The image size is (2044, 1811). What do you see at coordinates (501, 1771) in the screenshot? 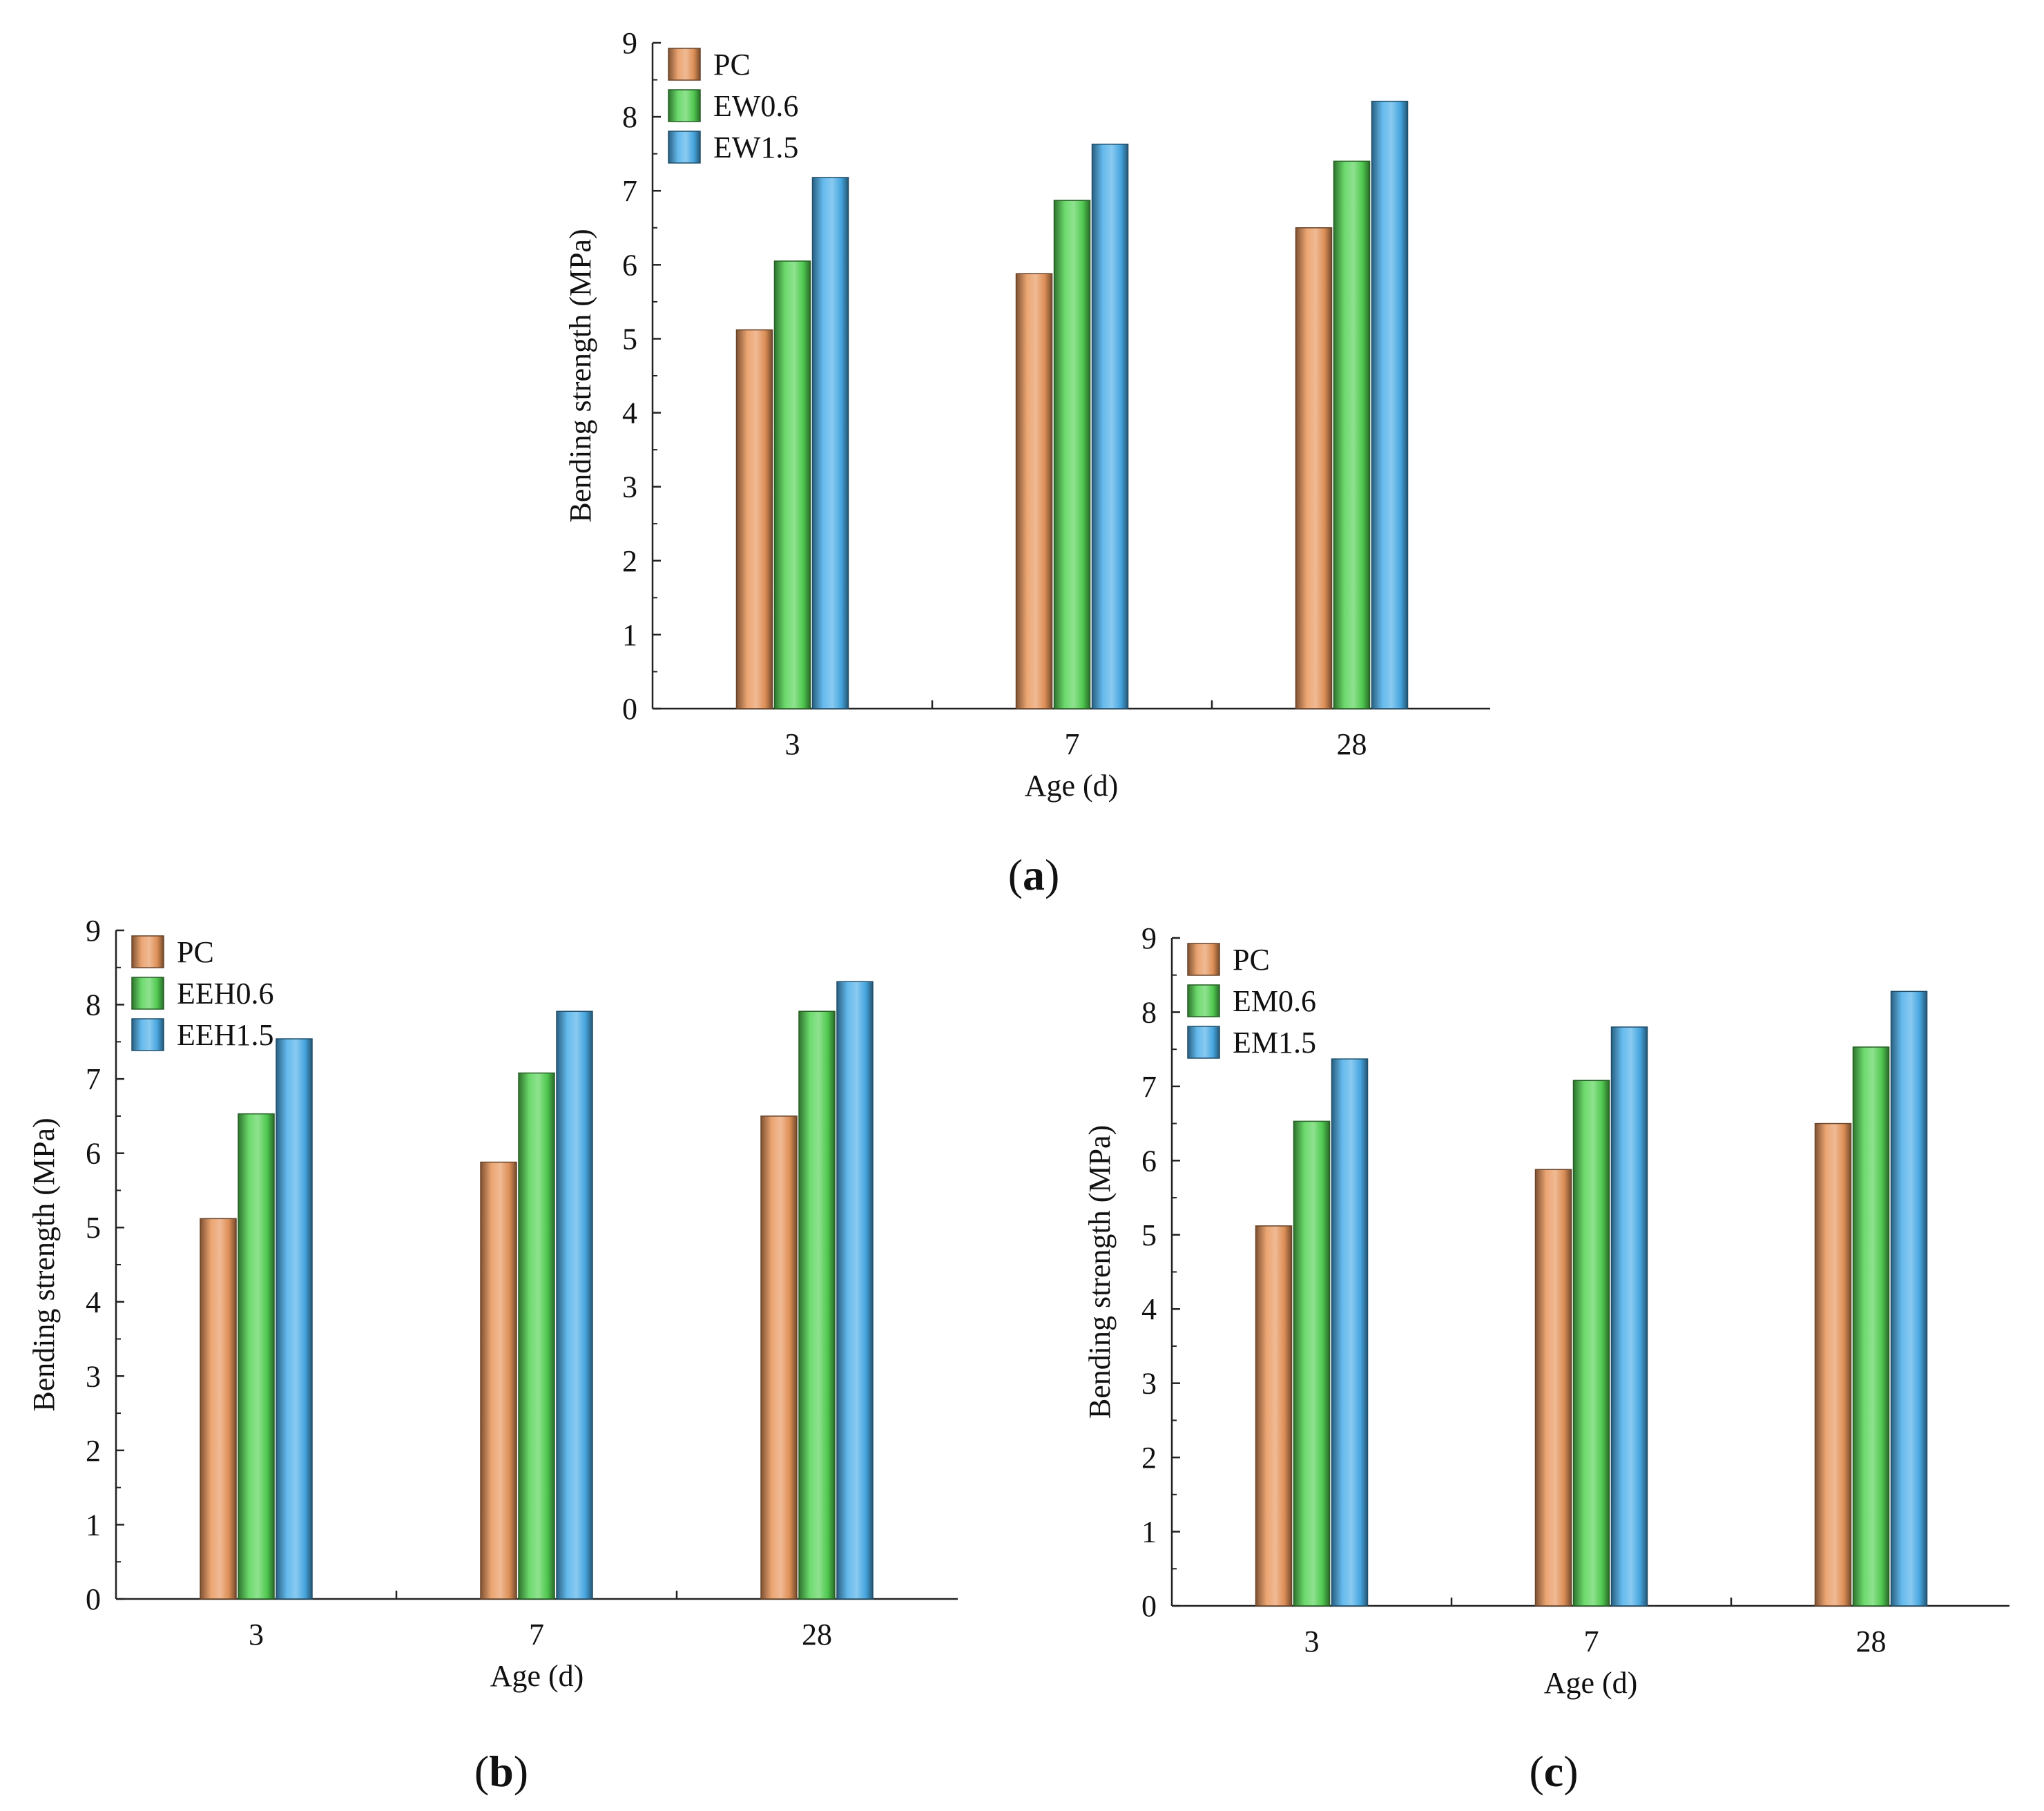
I see `panel-label: (b)` at bounding box center [501, 1771].